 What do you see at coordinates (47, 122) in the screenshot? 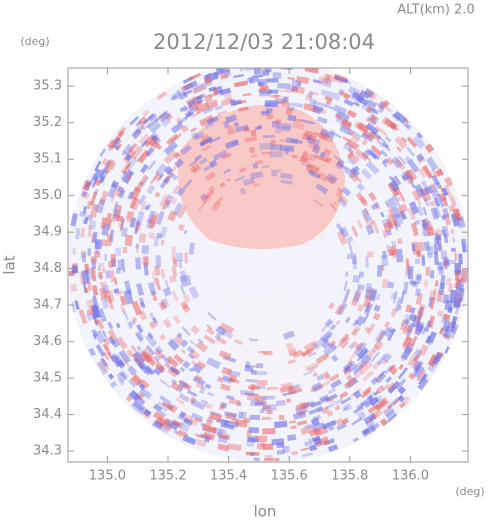
I see `y-tick-label: 35.2` at bounding box center [47, 122].